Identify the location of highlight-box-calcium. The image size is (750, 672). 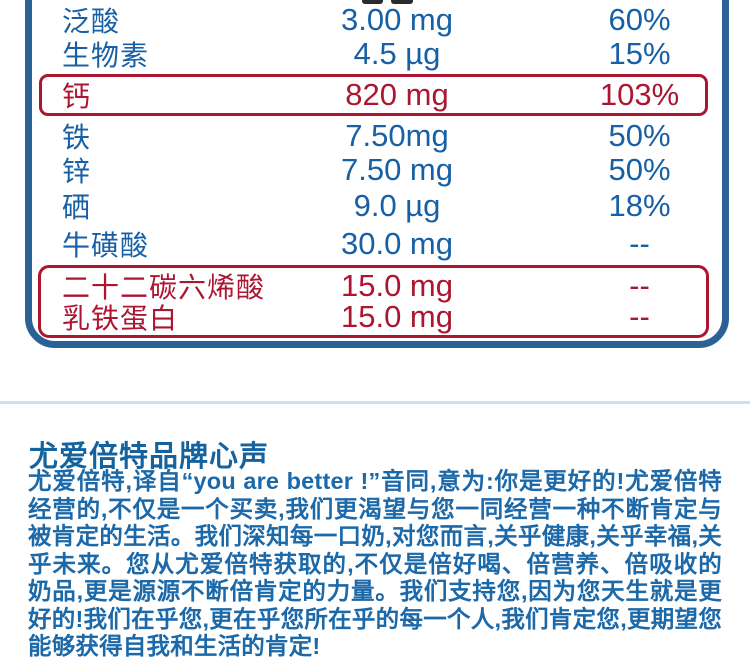
(373, 95).